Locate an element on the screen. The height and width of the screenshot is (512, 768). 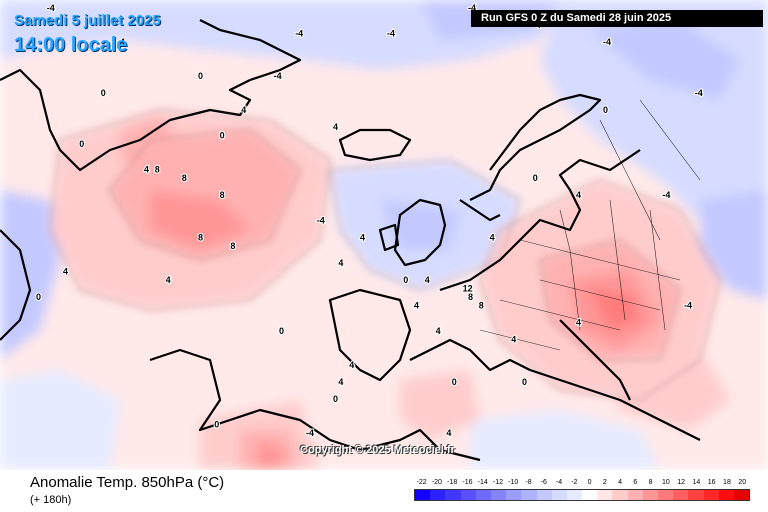
scandinavia-coast is located at coordinates (535, 147).